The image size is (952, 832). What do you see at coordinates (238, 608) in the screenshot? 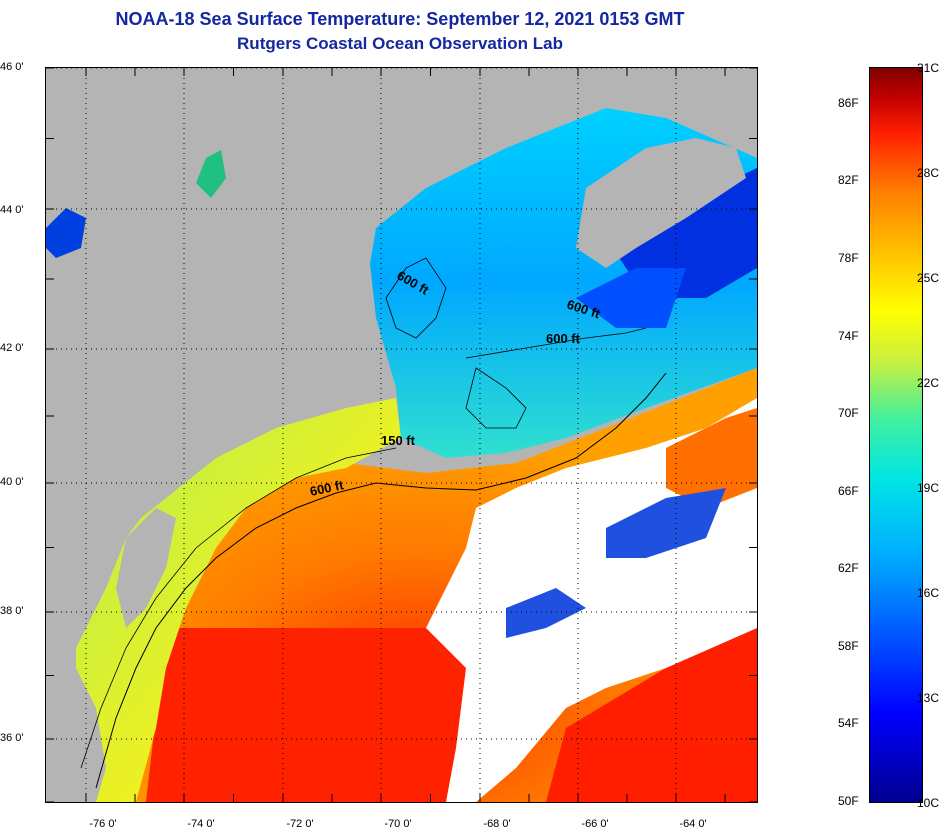
I see `contour-150ft` at bounding box center [238, 608].